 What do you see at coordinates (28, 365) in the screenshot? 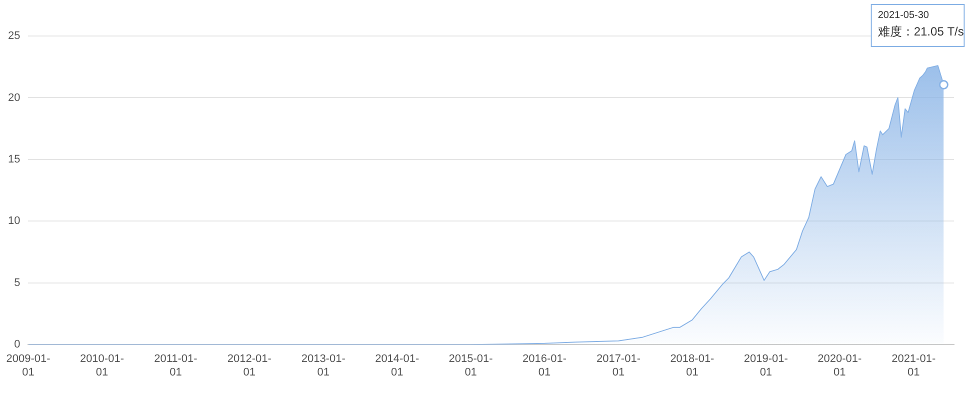
I see `x-tick-label: 2009-01- 01` at bounding box center [28, 365].